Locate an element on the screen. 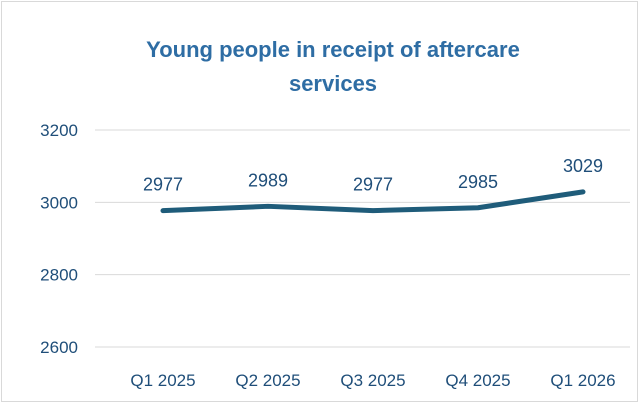 The height and width of the screenshot is (404, 641). x-tick-label-1: Q2 2025 is located at coordinates (267, 380).